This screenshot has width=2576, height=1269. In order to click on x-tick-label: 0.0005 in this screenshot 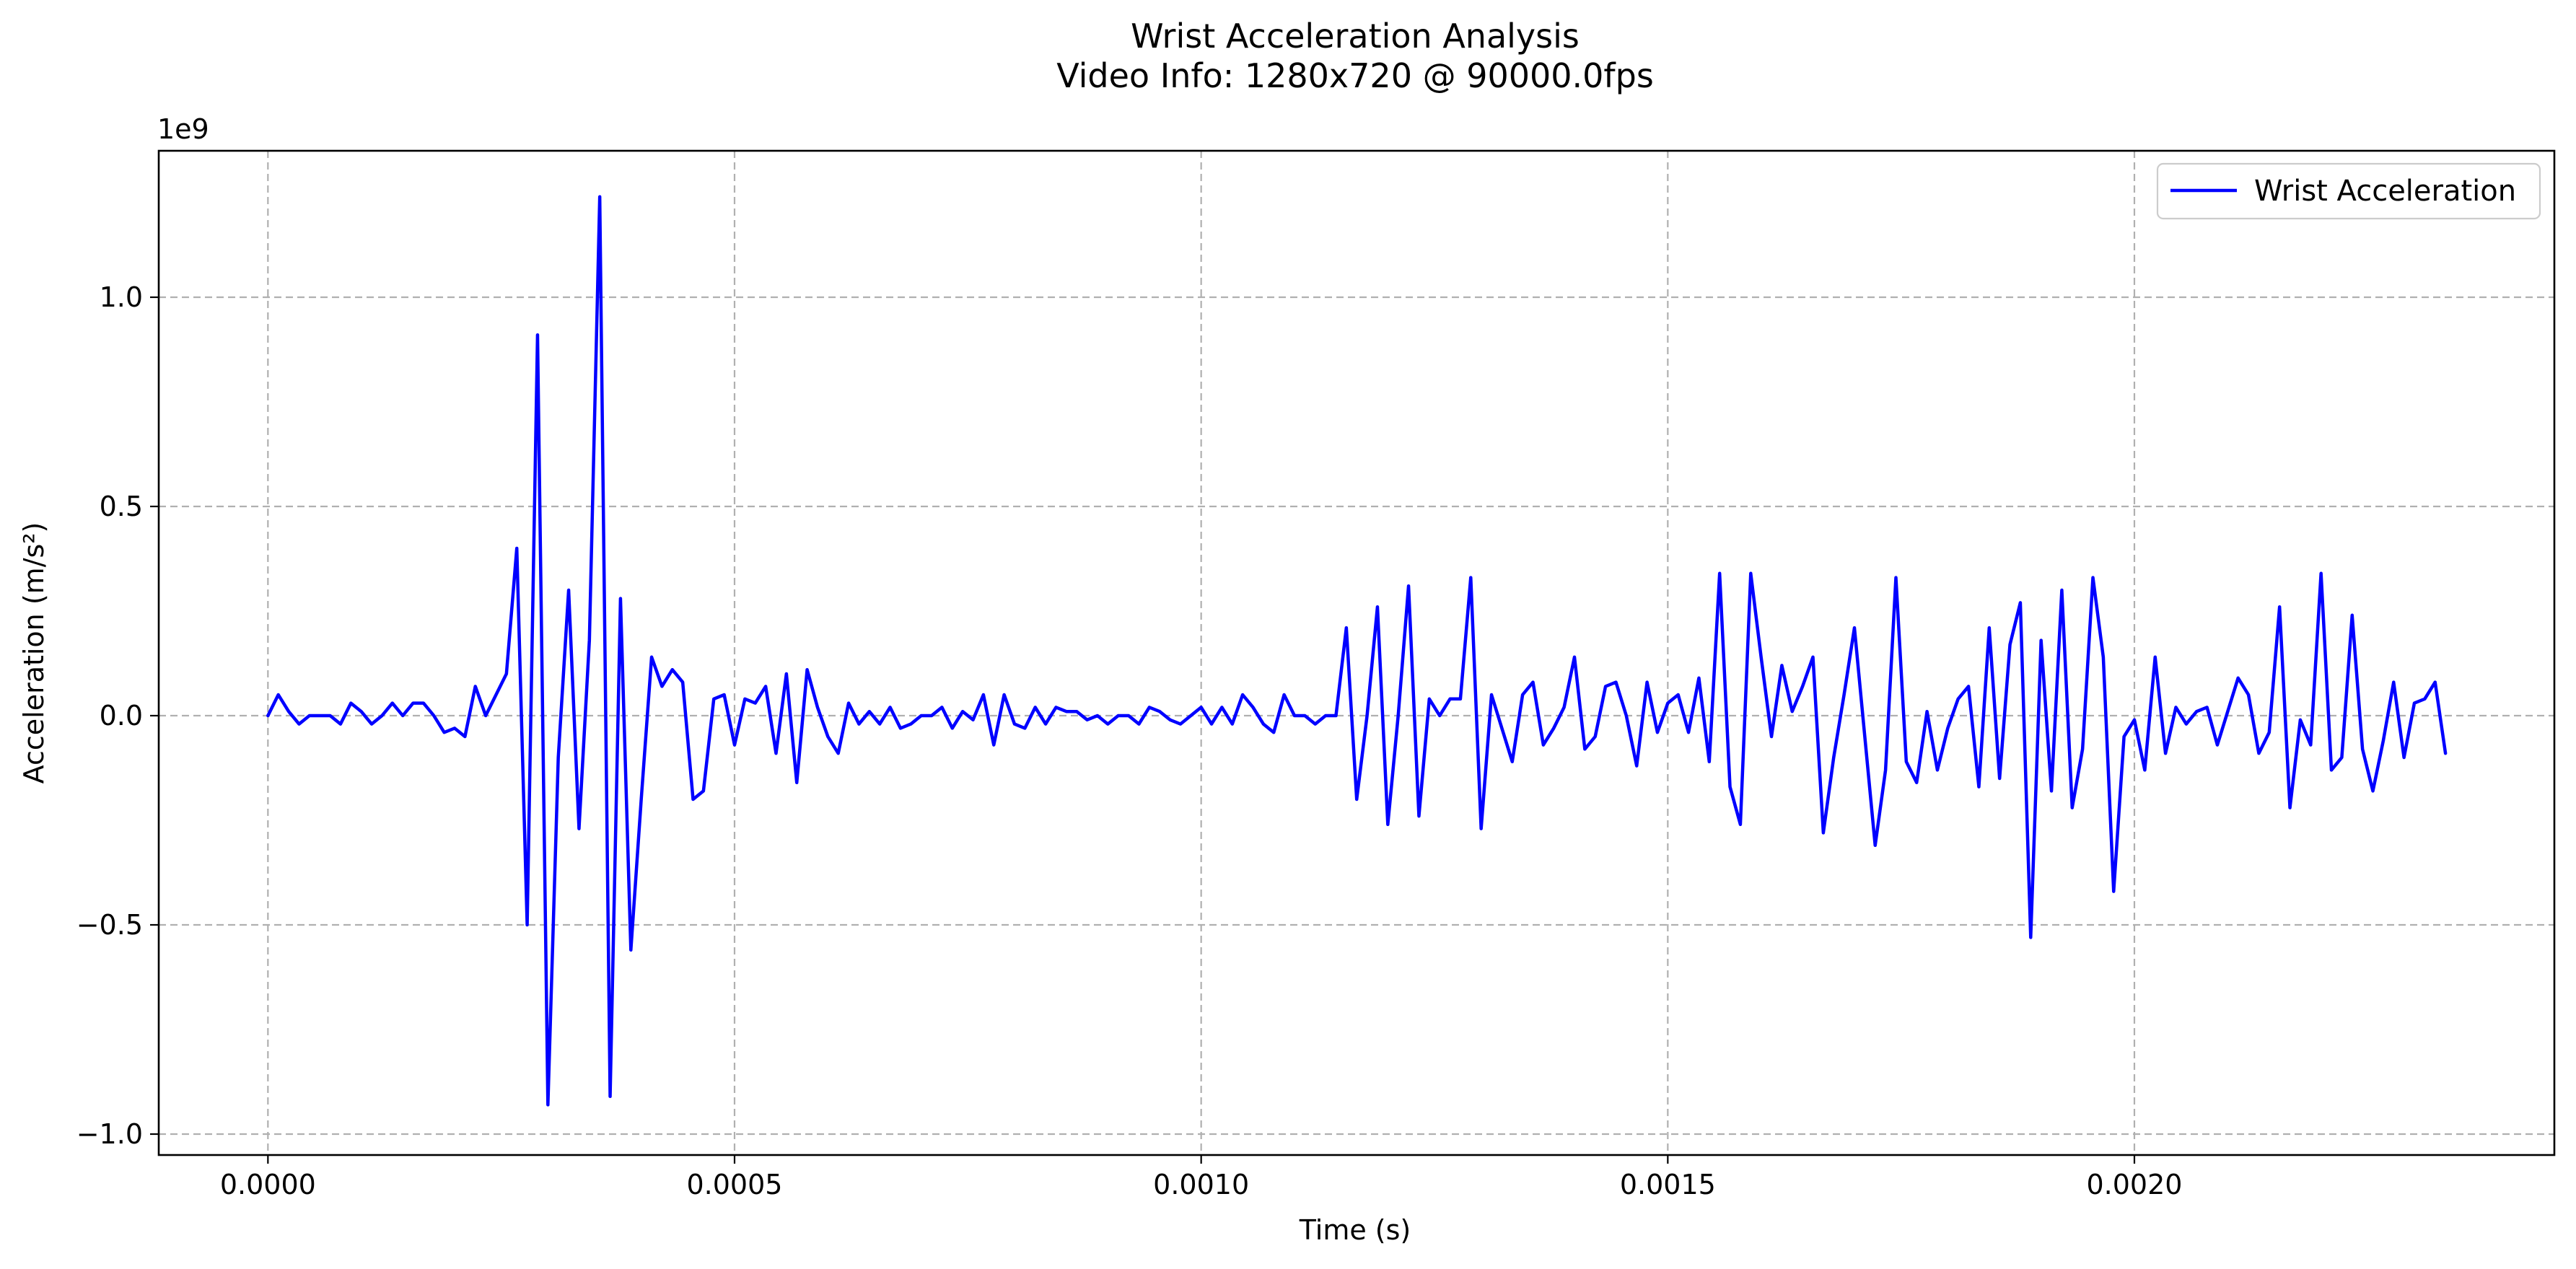, I will do `click(735, 1184)`.